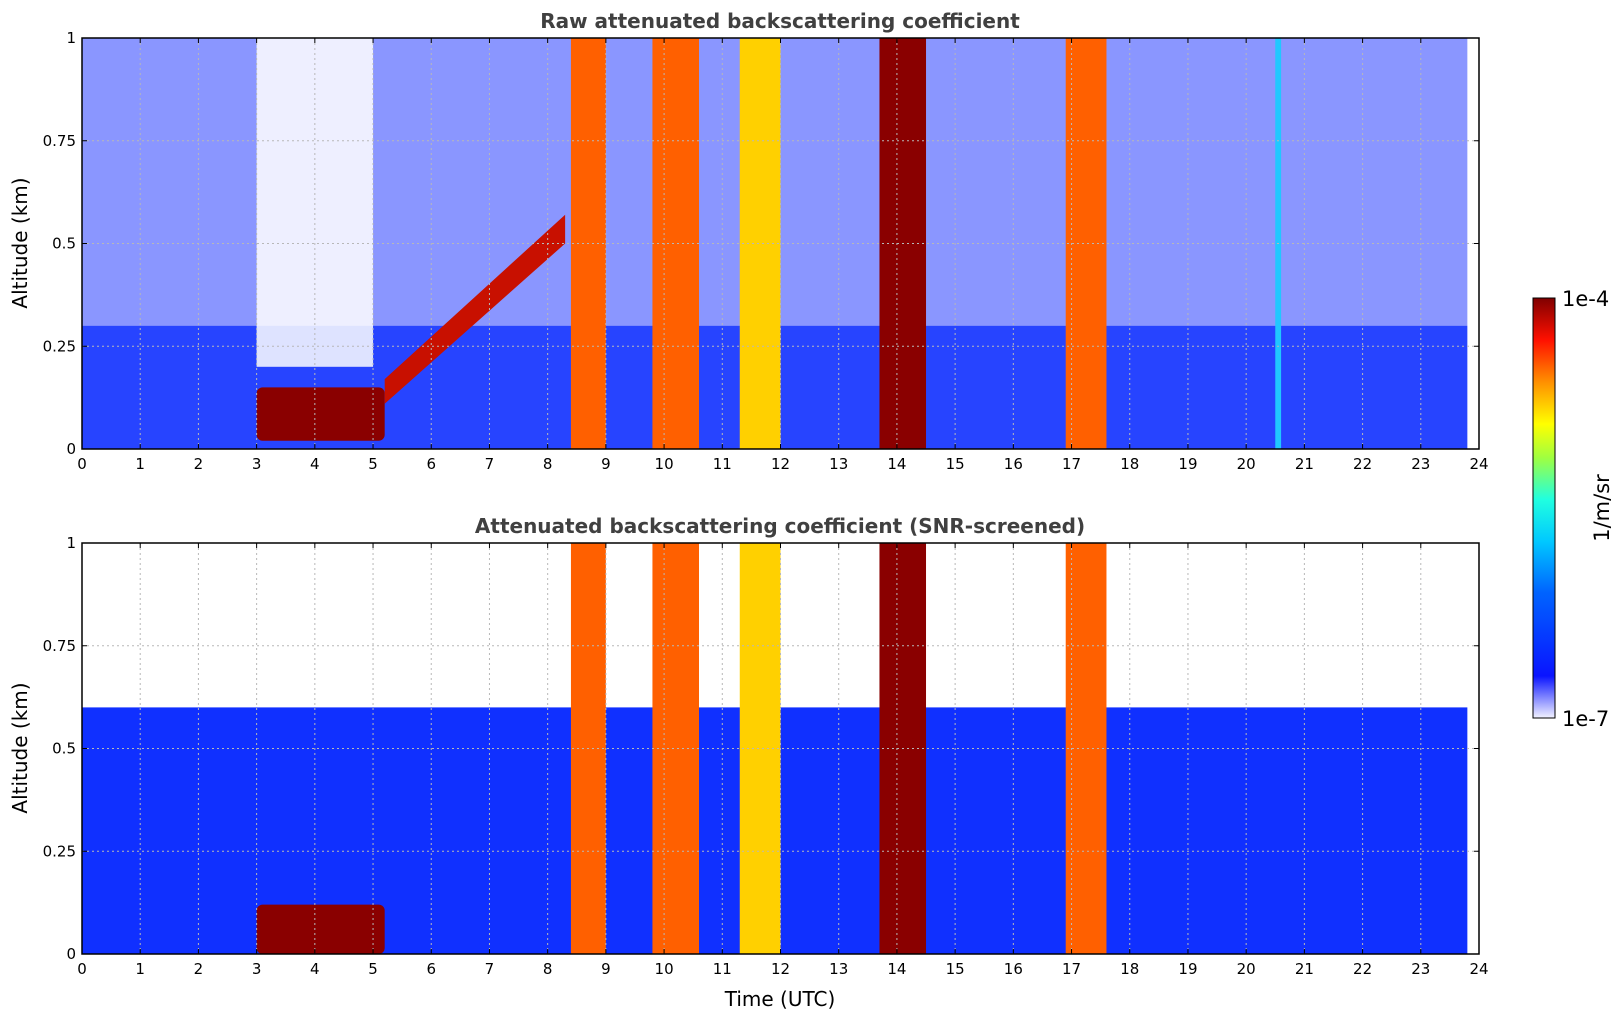  Describe the element at coordinates (780, 999) in the screenshot. I see `panel-screened-xlabel: Time (UTC)` at that location.